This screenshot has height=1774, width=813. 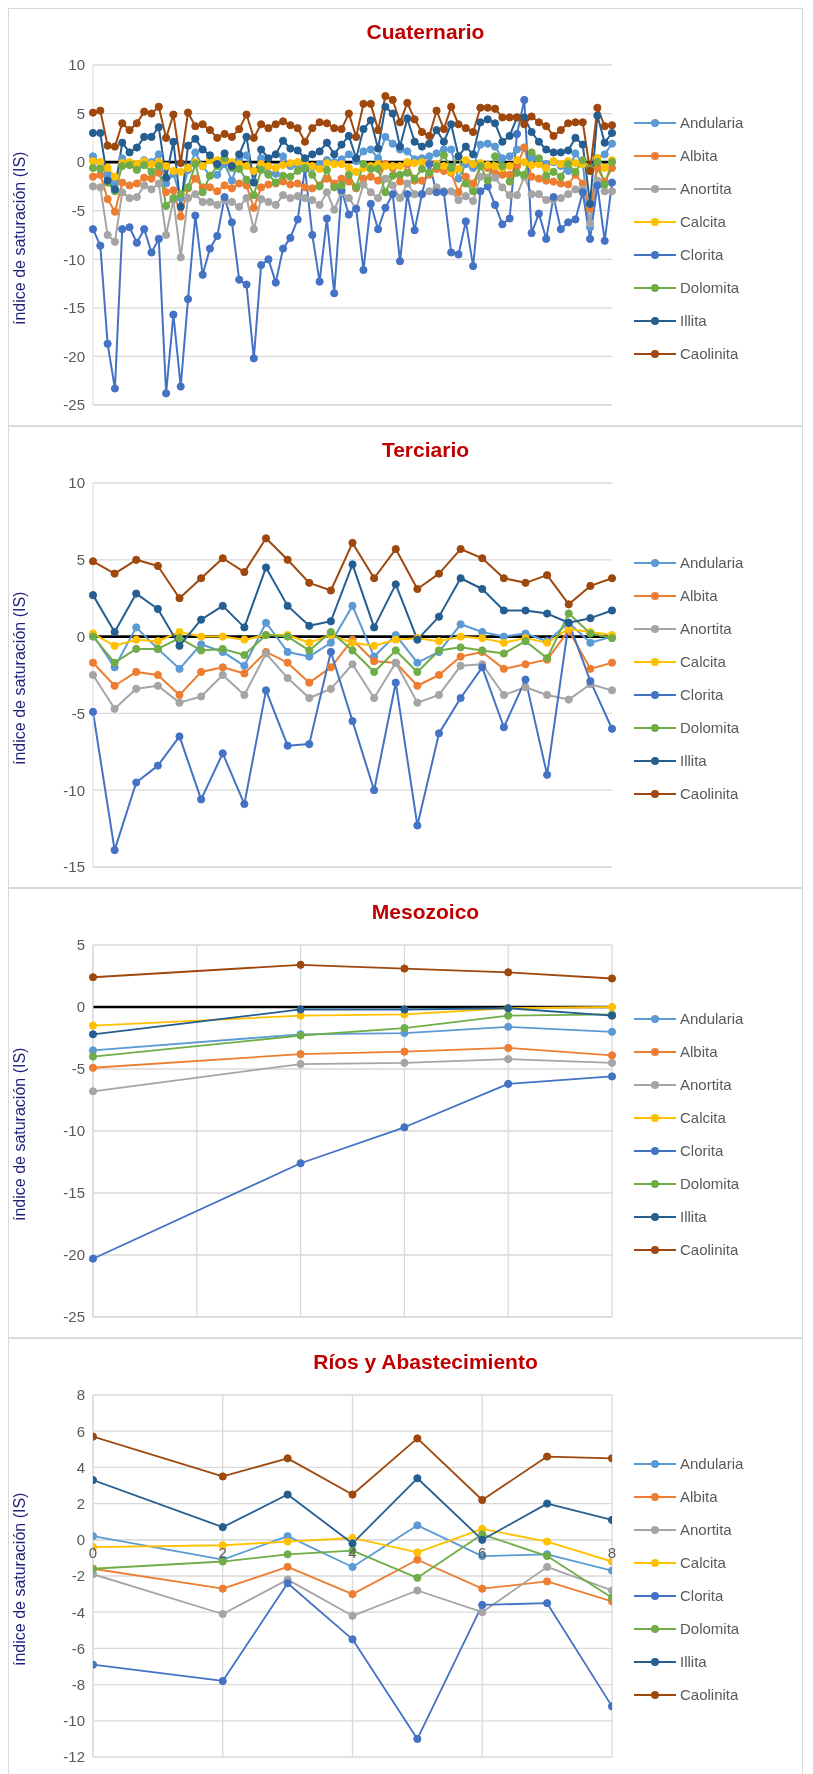 I want to click on chart-title: Ríos y Abastecimiento, so click(x=425, y=1362).